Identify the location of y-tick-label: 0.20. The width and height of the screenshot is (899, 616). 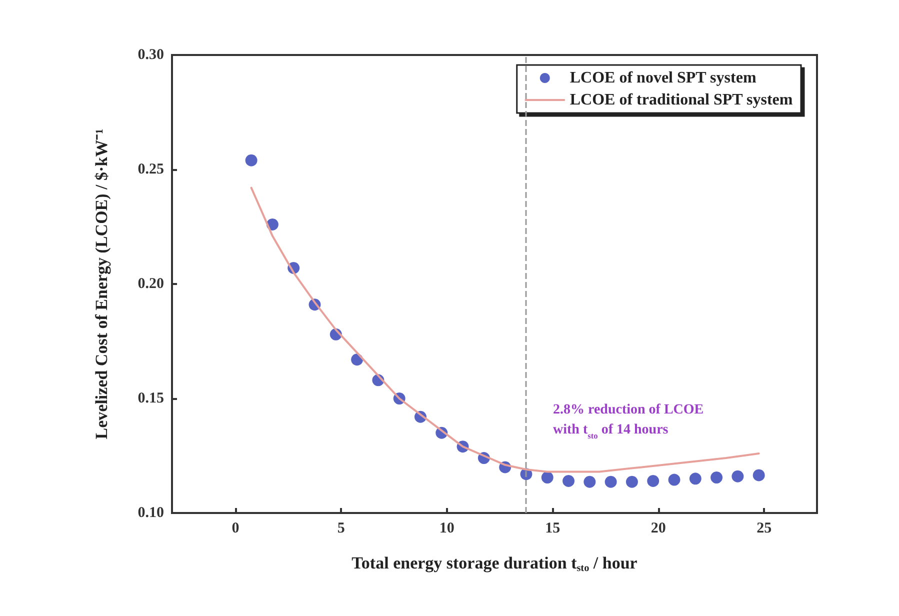
(151, 284).